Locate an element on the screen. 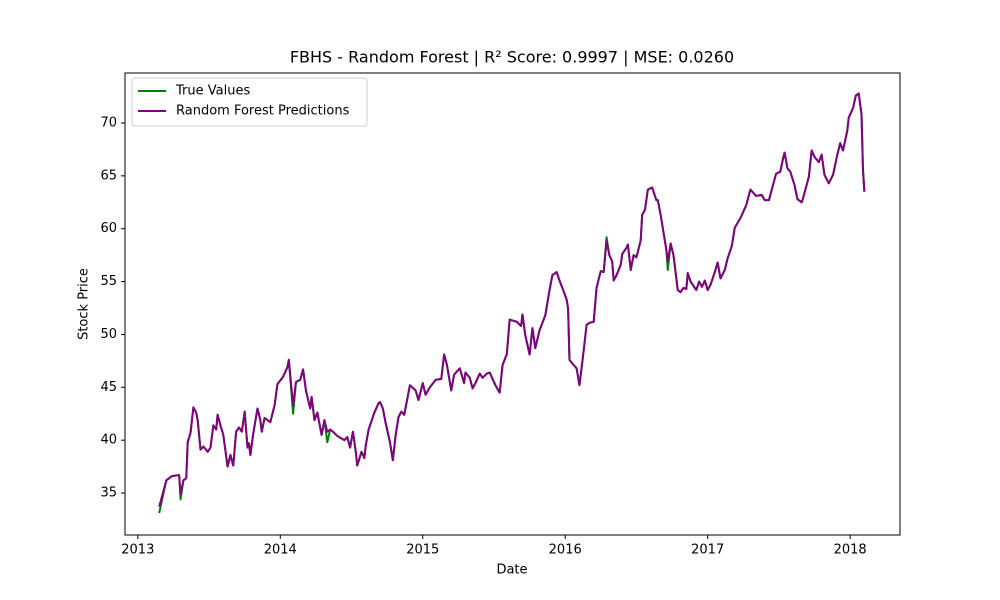  y-tick-label: 55 is located at coordinates (108, 281).